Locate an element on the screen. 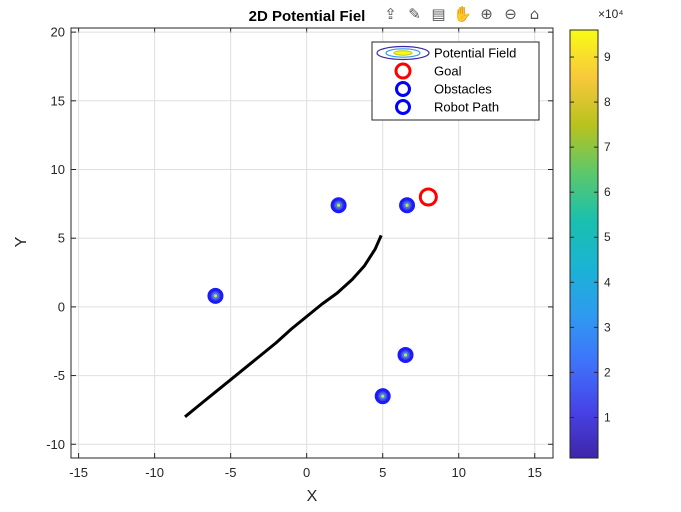 The width and height of the screenshot is (681, 512). x-tick-label: 10 is located at coordinates (458, 472).